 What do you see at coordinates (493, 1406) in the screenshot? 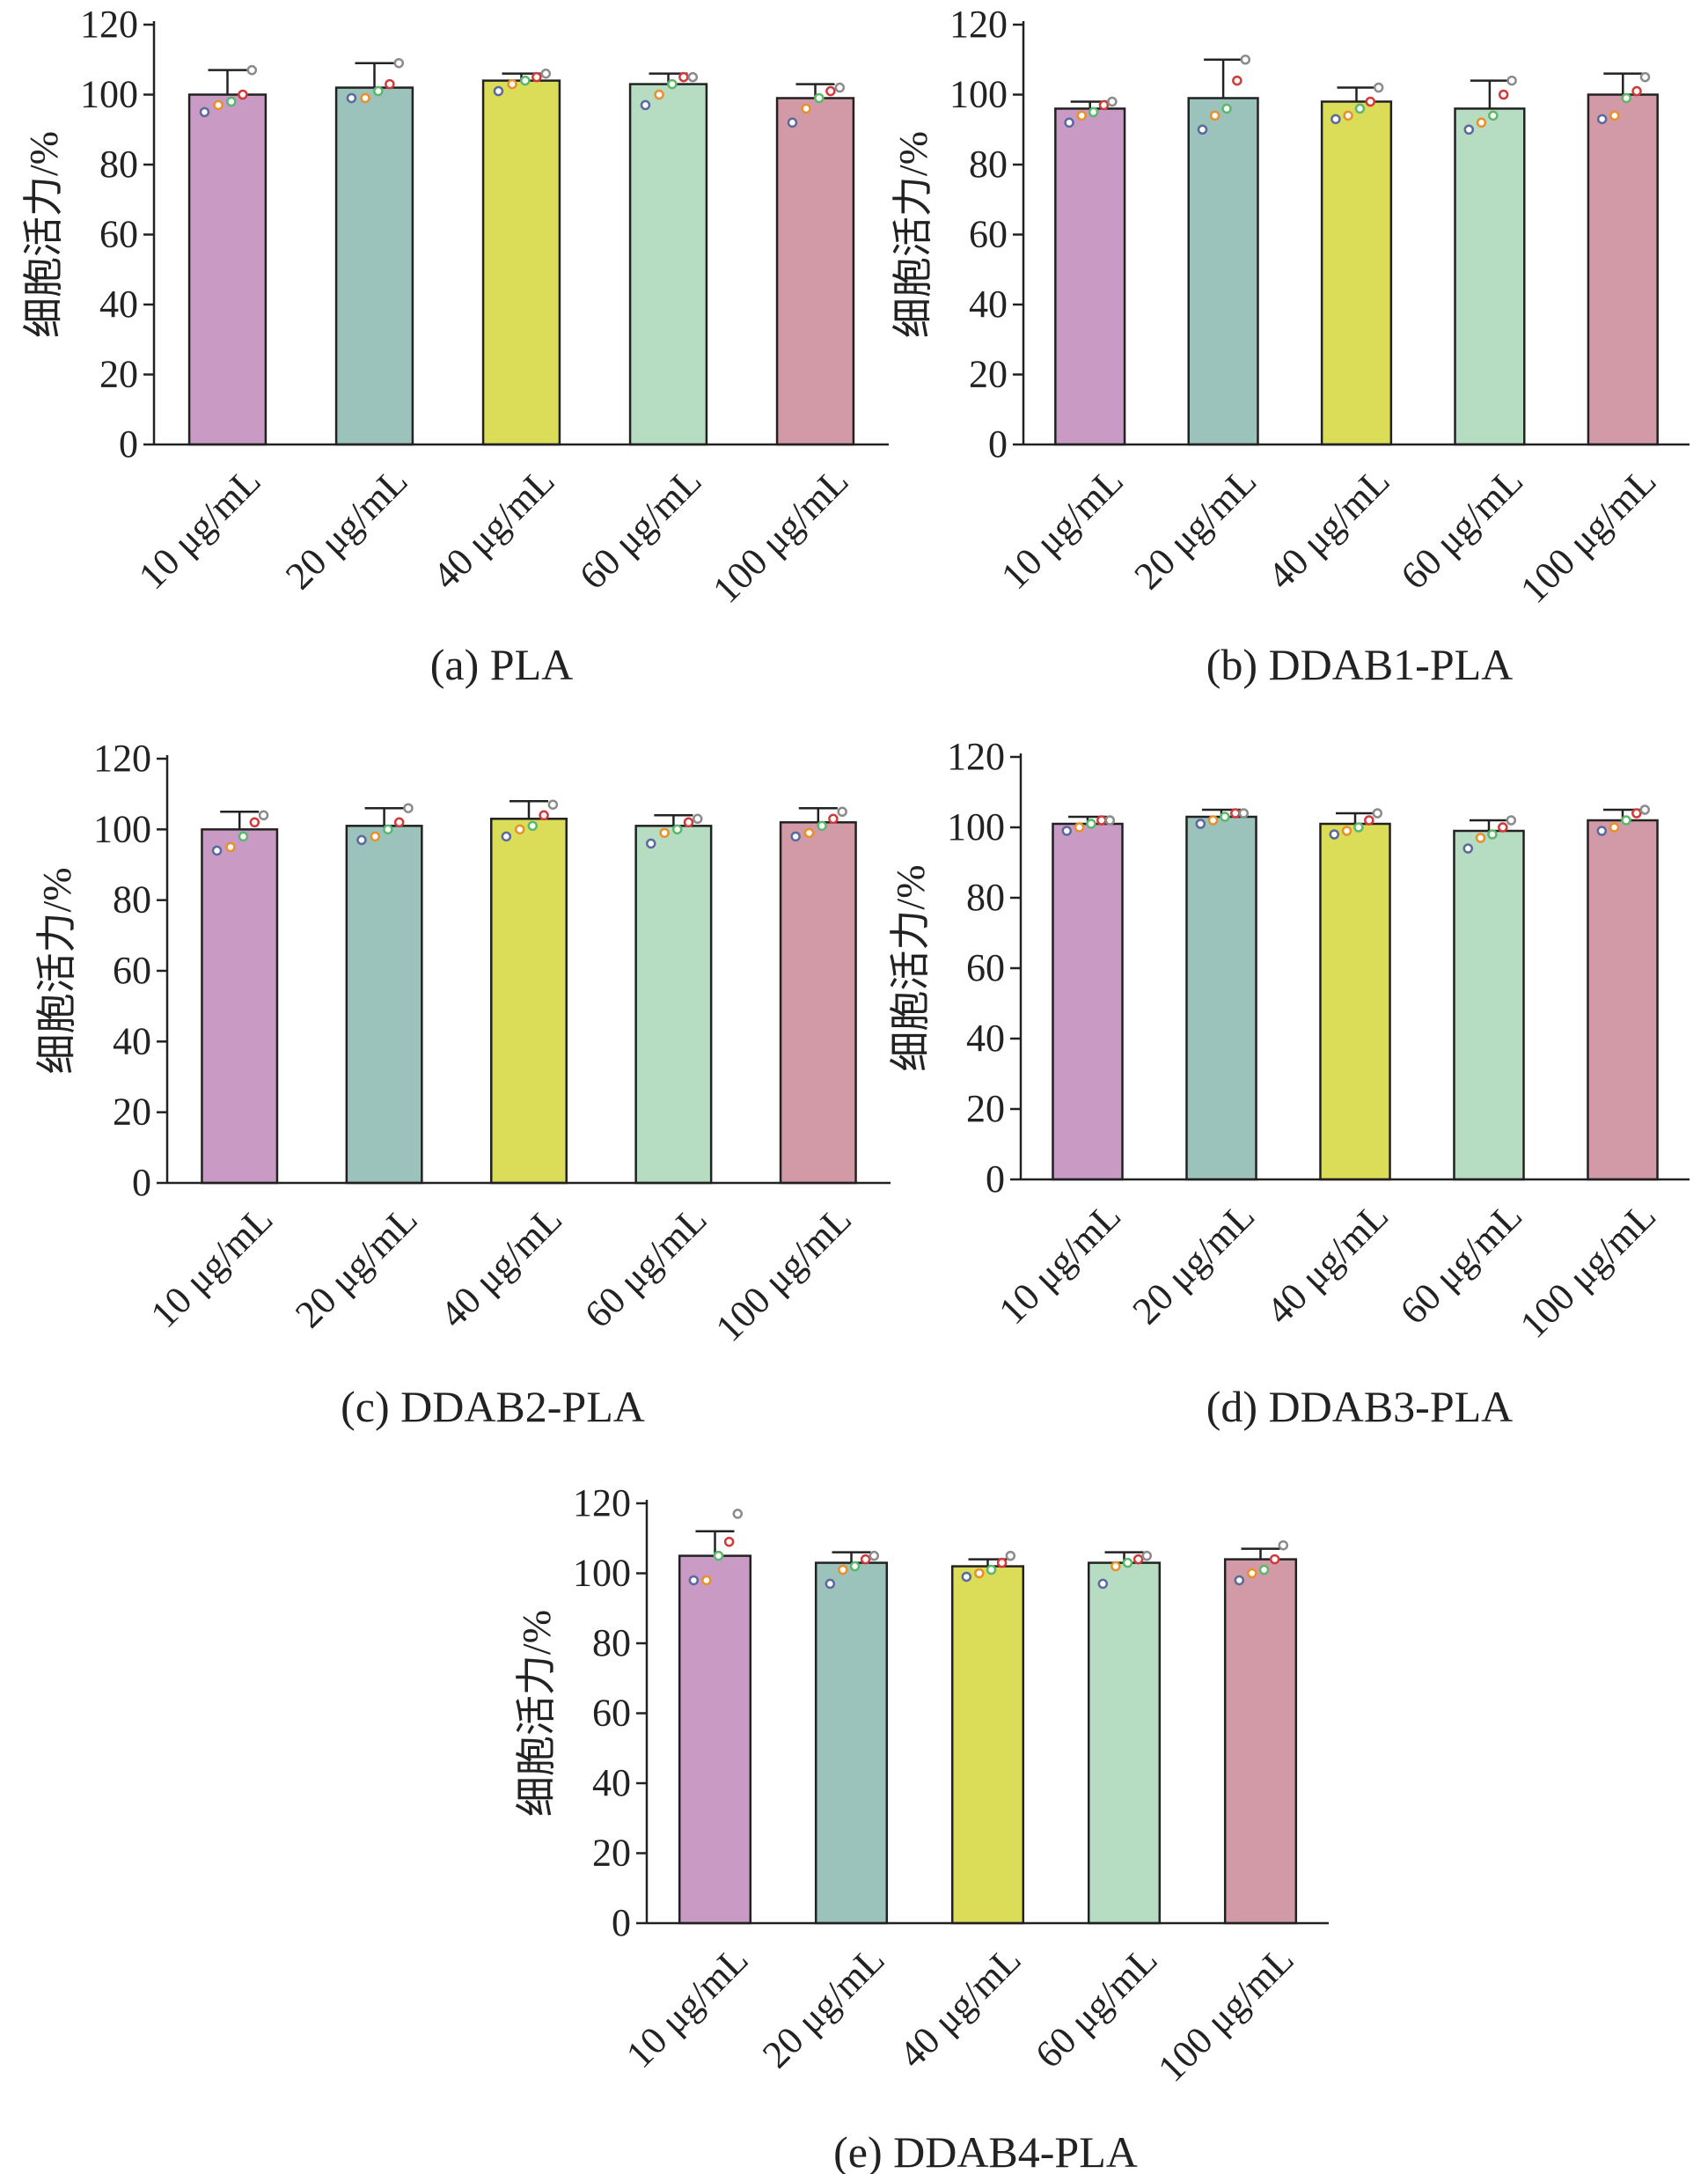
I see `panel-caption: (c) DDAB2-PLA` at bounding box center [493, 1406].